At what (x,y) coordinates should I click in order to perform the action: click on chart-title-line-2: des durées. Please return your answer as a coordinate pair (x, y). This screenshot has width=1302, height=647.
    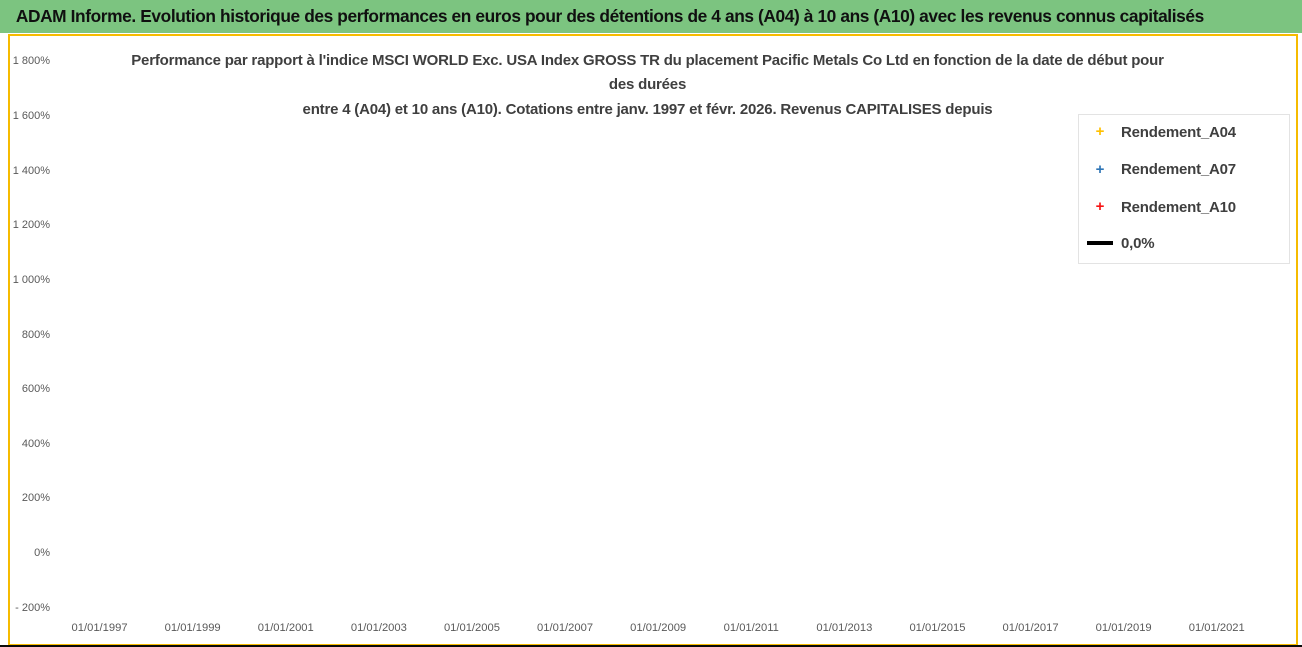
    Looking at the image, I should click on (647, 85).